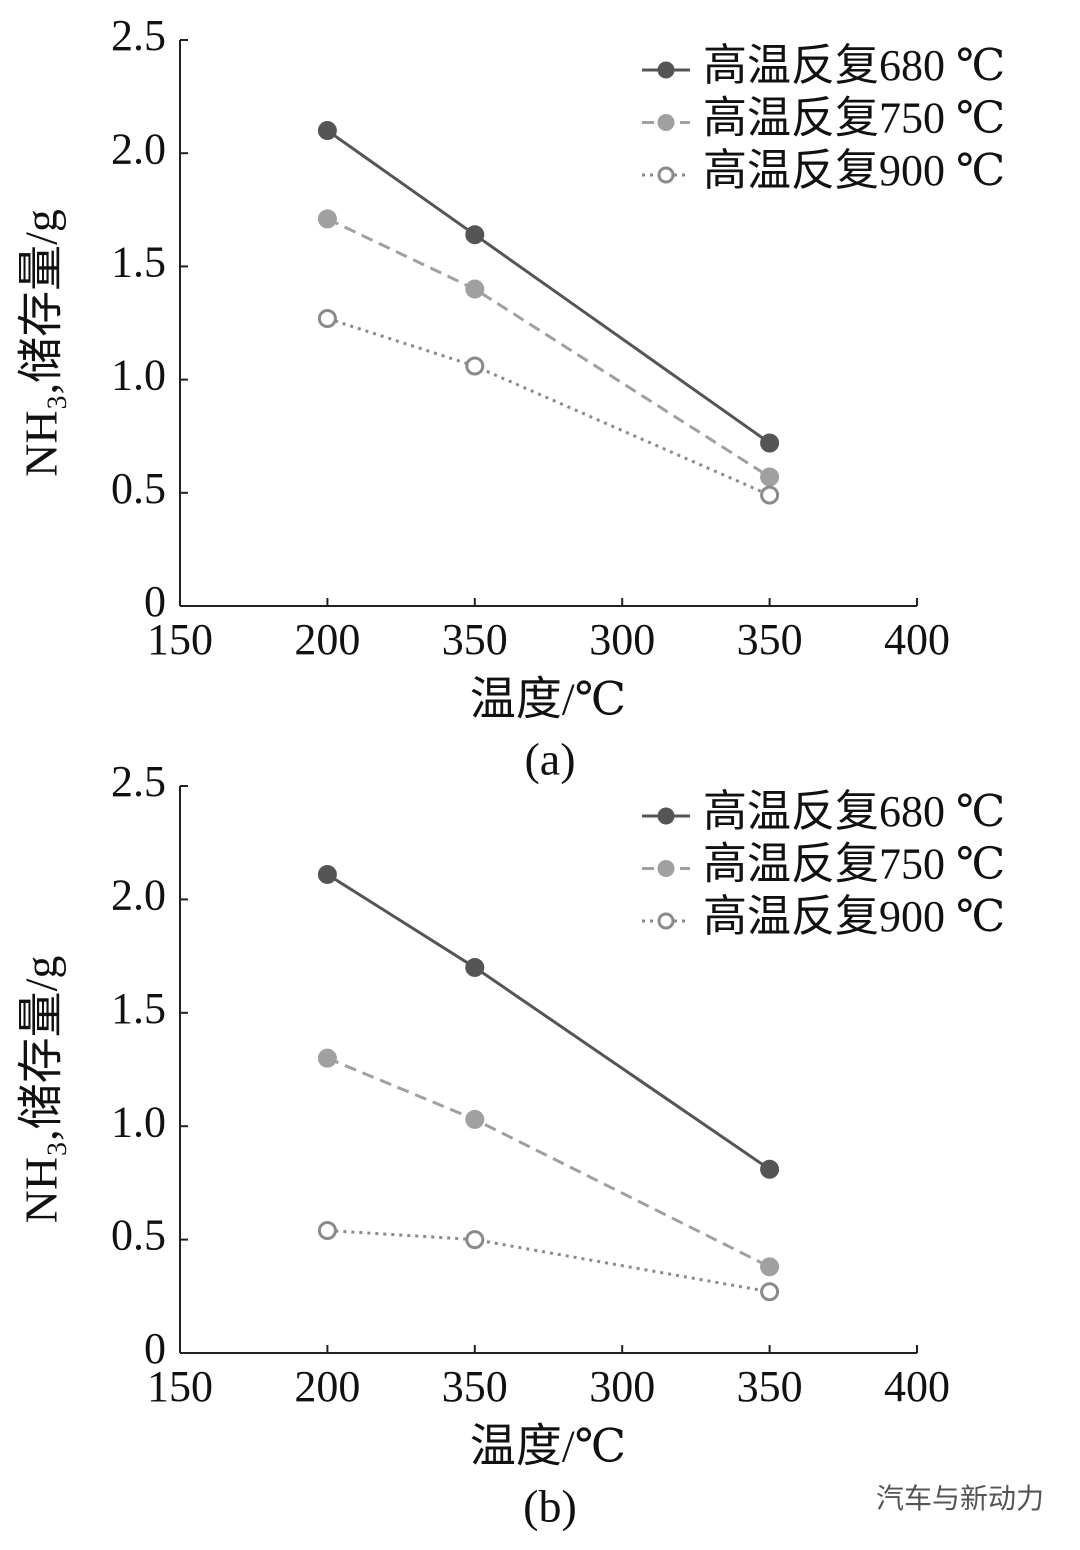  What do you see at coordinates (960, 1498) in the screenshot?
I see `watermark: 汽车与新动力` at bounding box center [960, 1498].